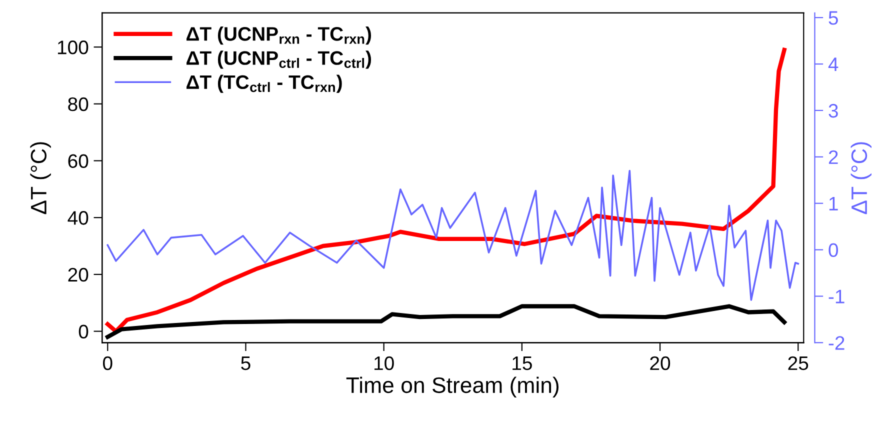  Describe the element at coordinates (446, 322) in the screenshot. I see `line-series` at that location.